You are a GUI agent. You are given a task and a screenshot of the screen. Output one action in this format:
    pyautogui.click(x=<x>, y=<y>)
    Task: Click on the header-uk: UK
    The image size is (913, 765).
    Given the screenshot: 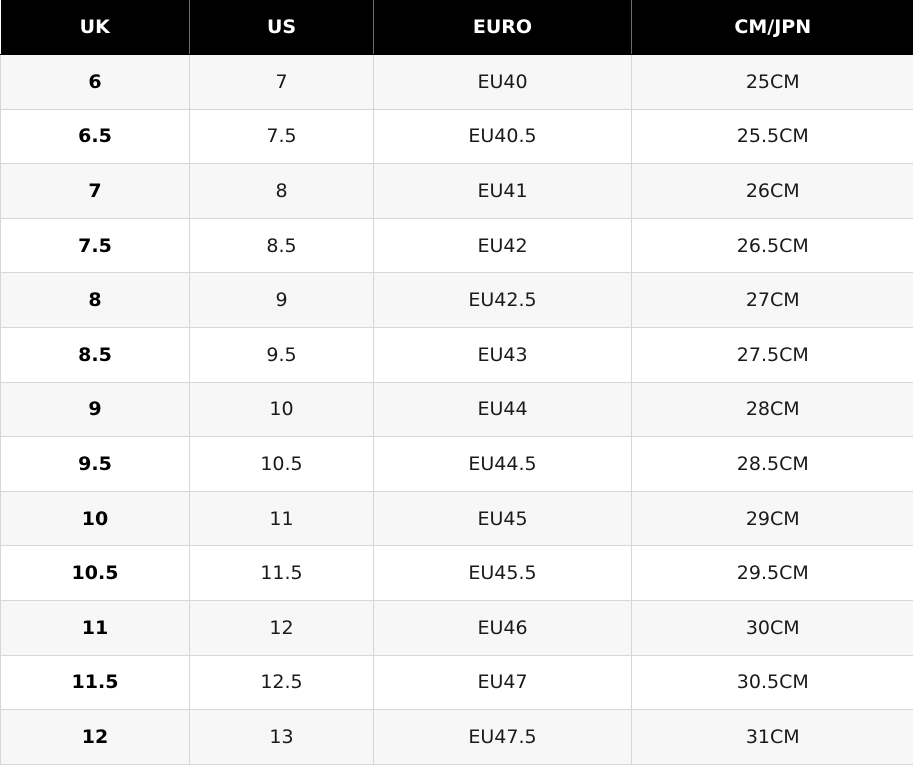 What is the action you would take?
    pyautogui.click(x=95, y=27)
    